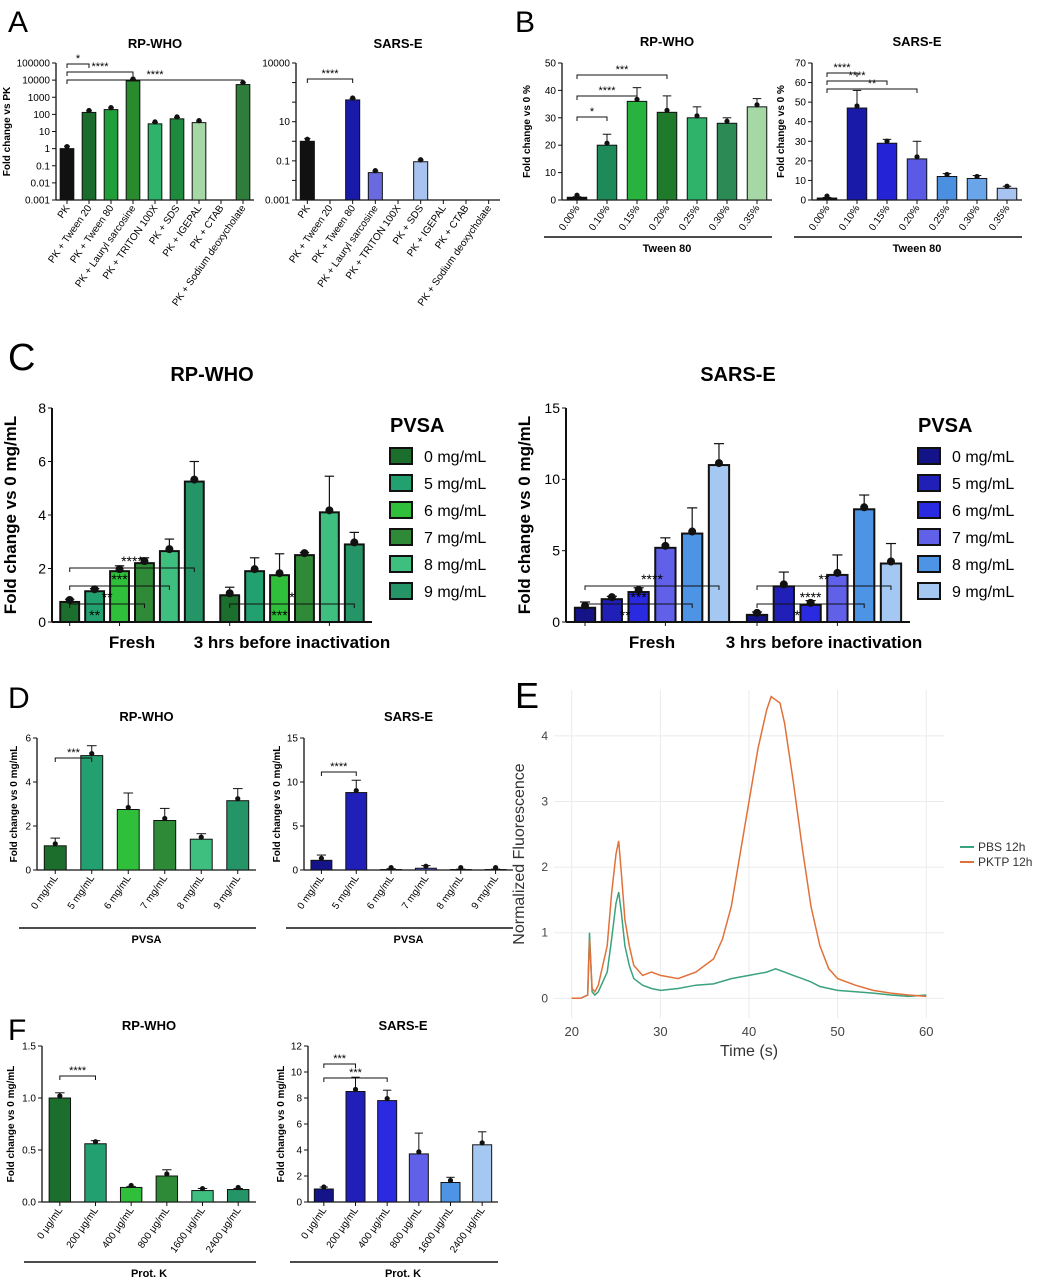 The width and height of the screenshot is (1049, 1280). What do you see at coordinates (749, 218) in the screenshot?
I see `b-rpwho-x-tick-label: 0.35%` at bounding box center [749, 218].